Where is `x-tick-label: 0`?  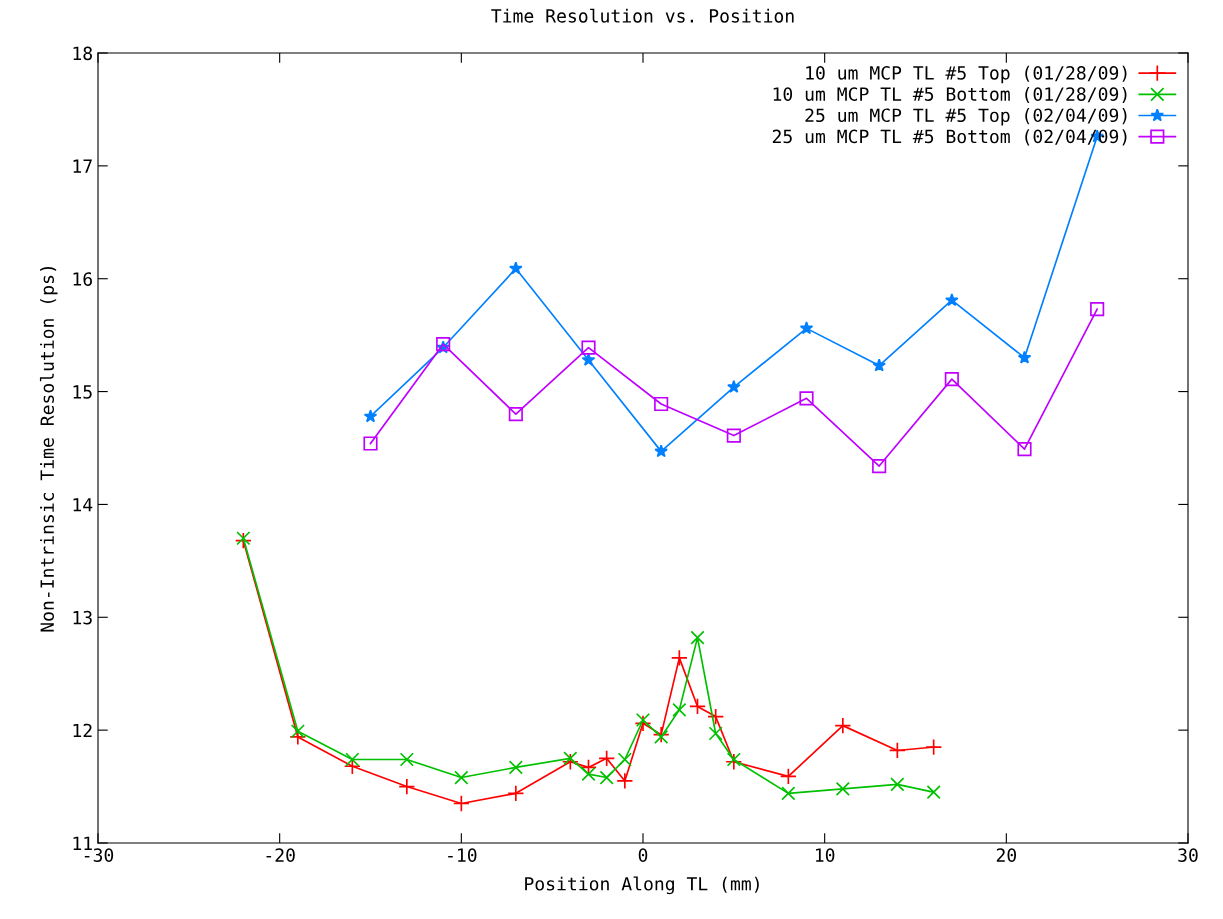
x-tick-label: 0 is located at coordinates (643, 855).